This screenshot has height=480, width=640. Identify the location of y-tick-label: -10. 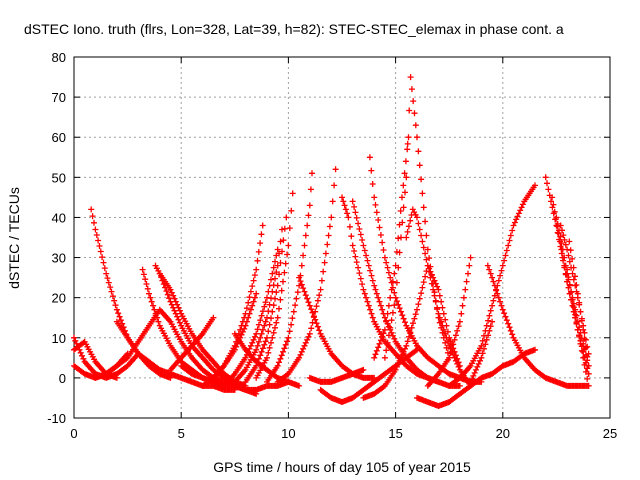
(56, 418).